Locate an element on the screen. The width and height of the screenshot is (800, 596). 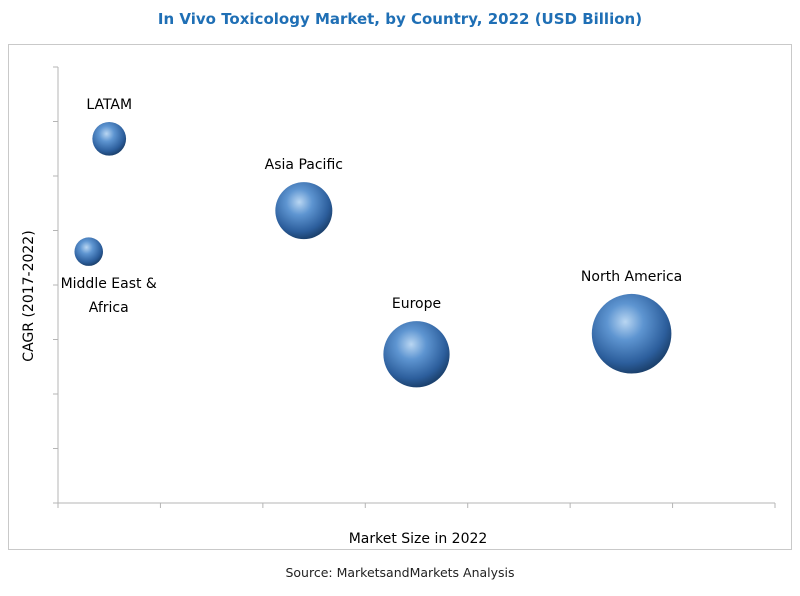
label-latam: LATAM is located at coordinates (109, 105).